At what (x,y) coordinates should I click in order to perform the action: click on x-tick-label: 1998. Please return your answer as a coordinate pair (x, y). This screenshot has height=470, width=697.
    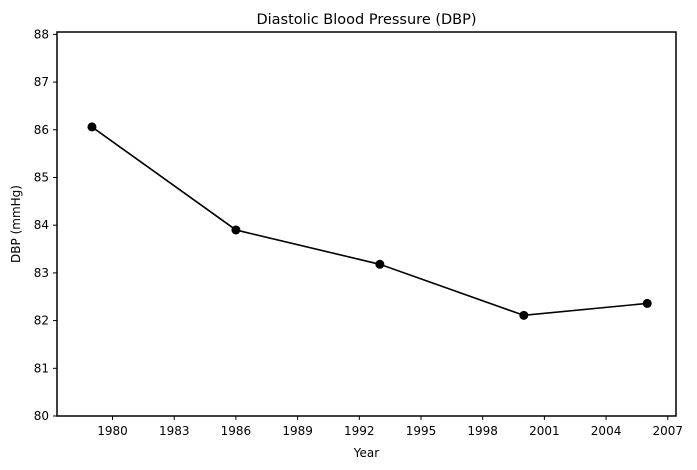
    Looking at the image, I should click on (482, 431).